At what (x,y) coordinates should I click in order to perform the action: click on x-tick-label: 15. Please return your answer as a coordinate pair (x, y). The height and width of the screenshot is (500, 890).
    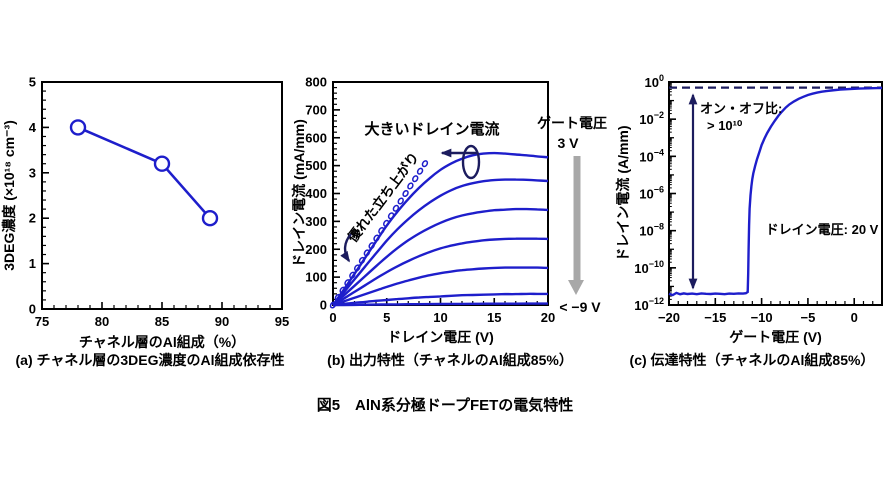
    Looking at the image, I should click on (494, 317).